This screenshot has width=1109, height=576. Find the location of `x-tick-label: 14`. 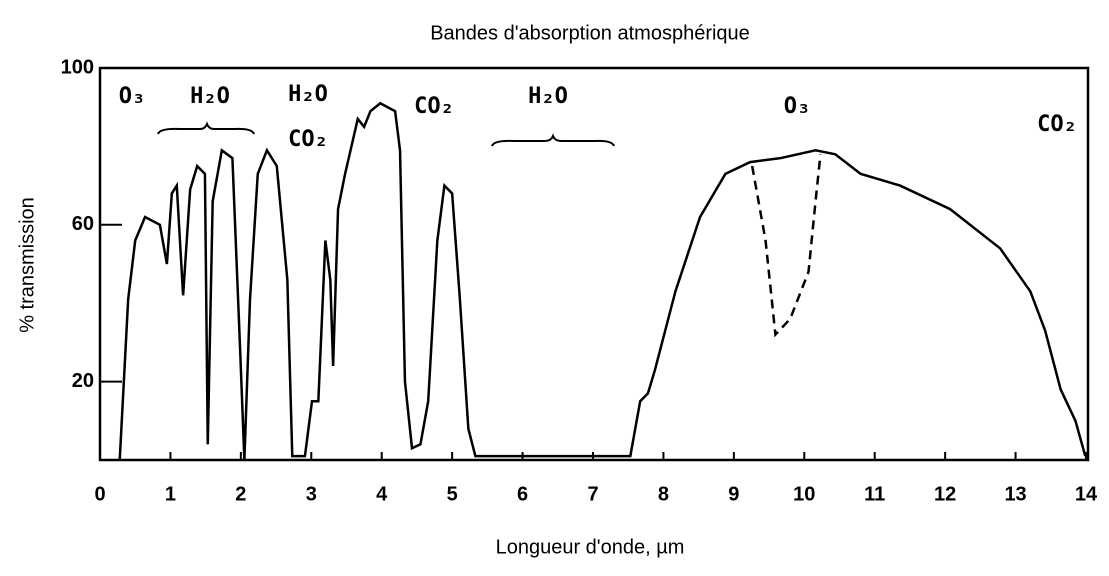

x-tick-label: 14 is located at coordinates (1086, 494).